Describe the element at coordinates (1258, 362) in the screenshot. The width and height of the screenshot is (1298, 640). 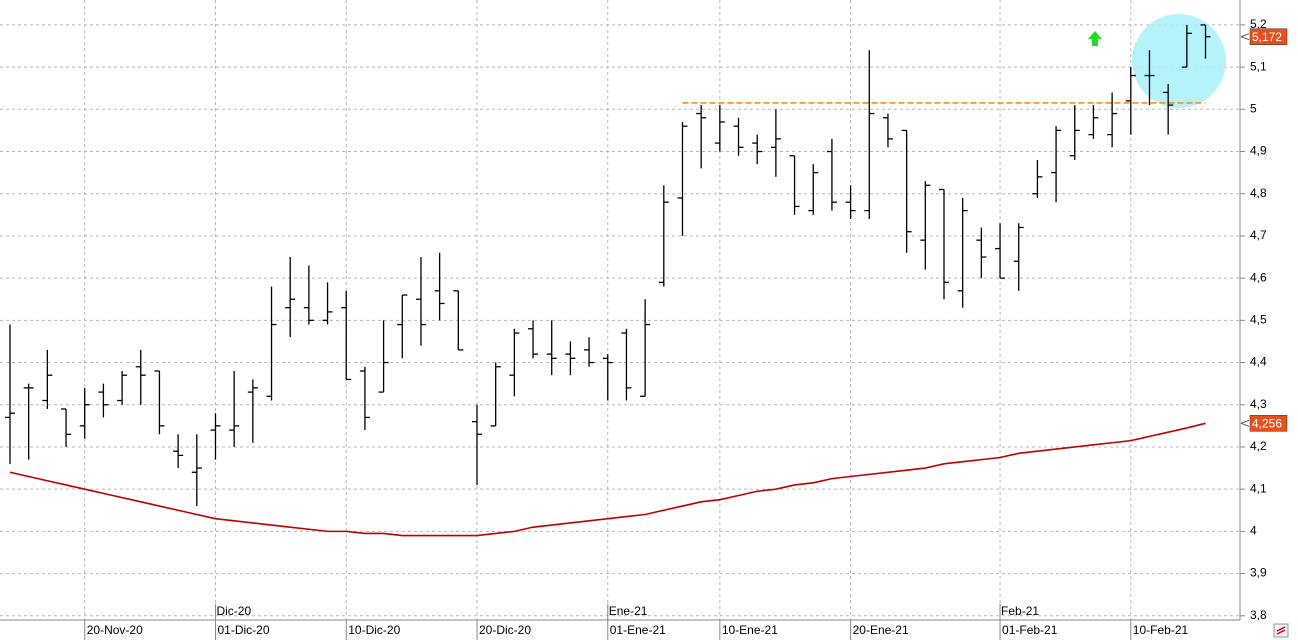
I see `y-tick-label: 4,4` at that location.